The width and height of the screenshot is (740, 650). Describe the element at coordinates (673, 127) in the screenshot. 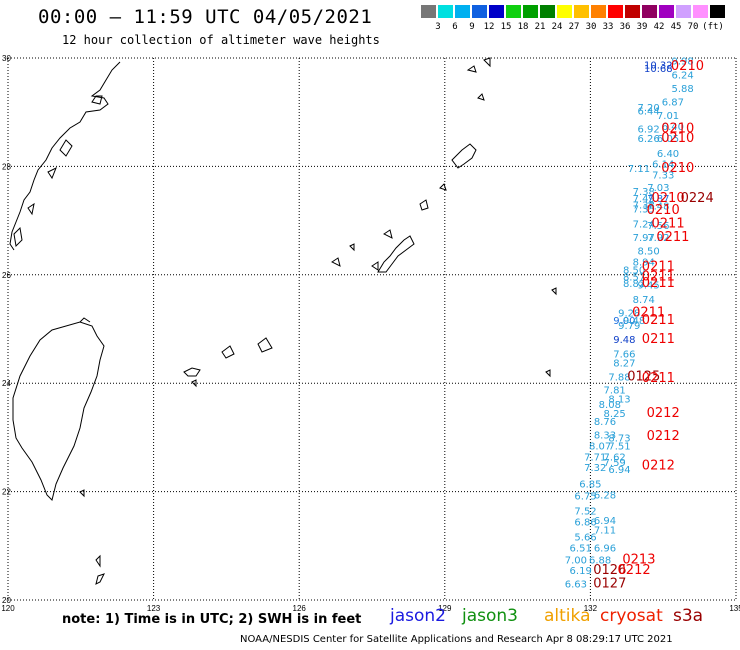

I see `wave-height-value: 6.40` at that location.